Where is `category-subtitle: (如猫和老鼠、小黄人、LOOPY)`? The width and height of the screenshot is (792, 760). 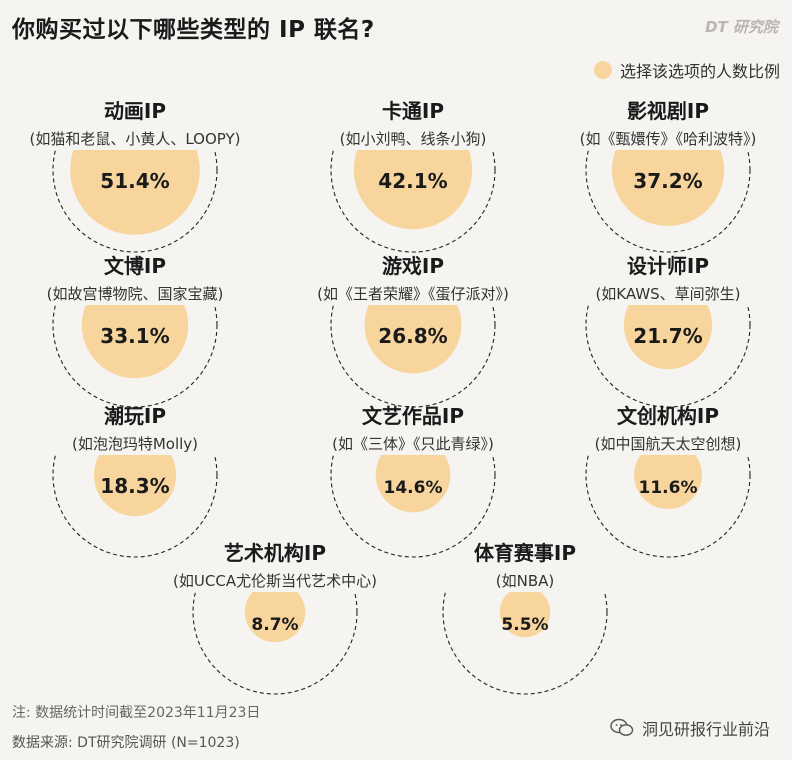 category-subtitle: (如猫和老鼠、小黄人、LOOPY) is located at coordinates (134, 139).